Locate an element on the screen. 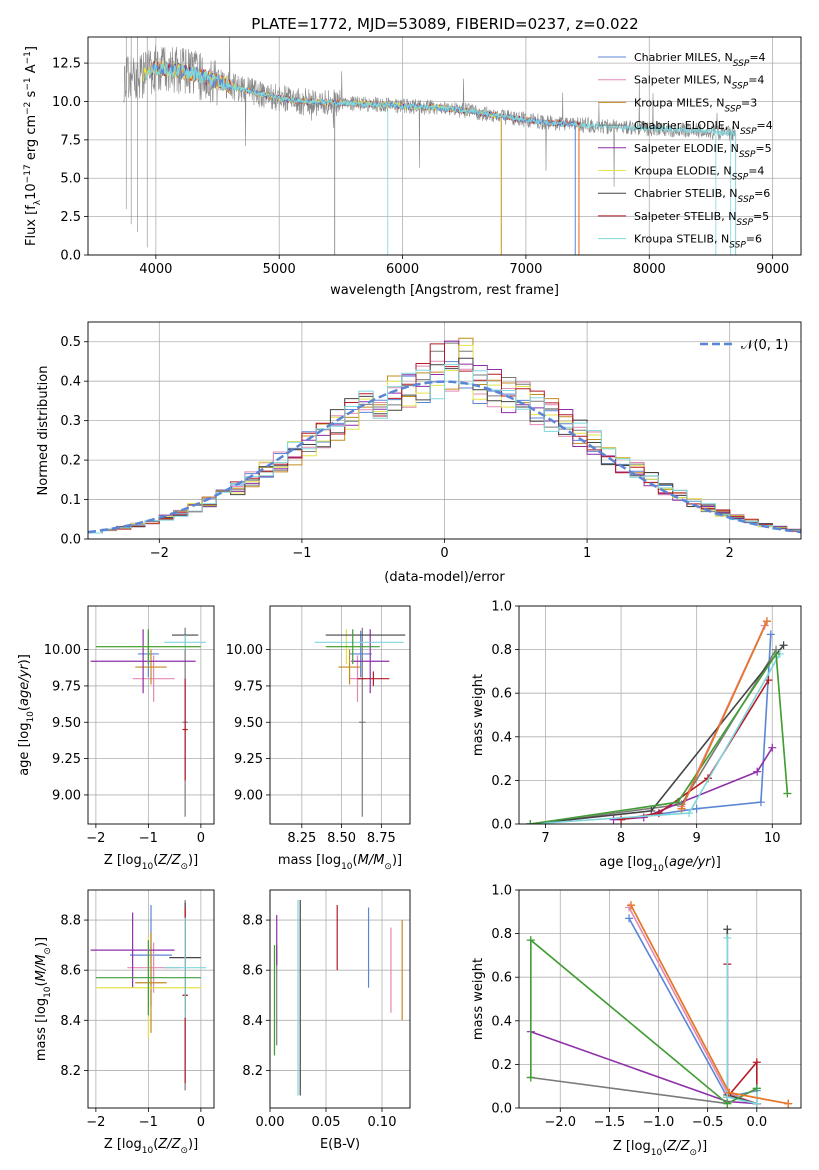 The image size is (819, 1170). grid-weight_vs_age is located at coordinates (660, 715).